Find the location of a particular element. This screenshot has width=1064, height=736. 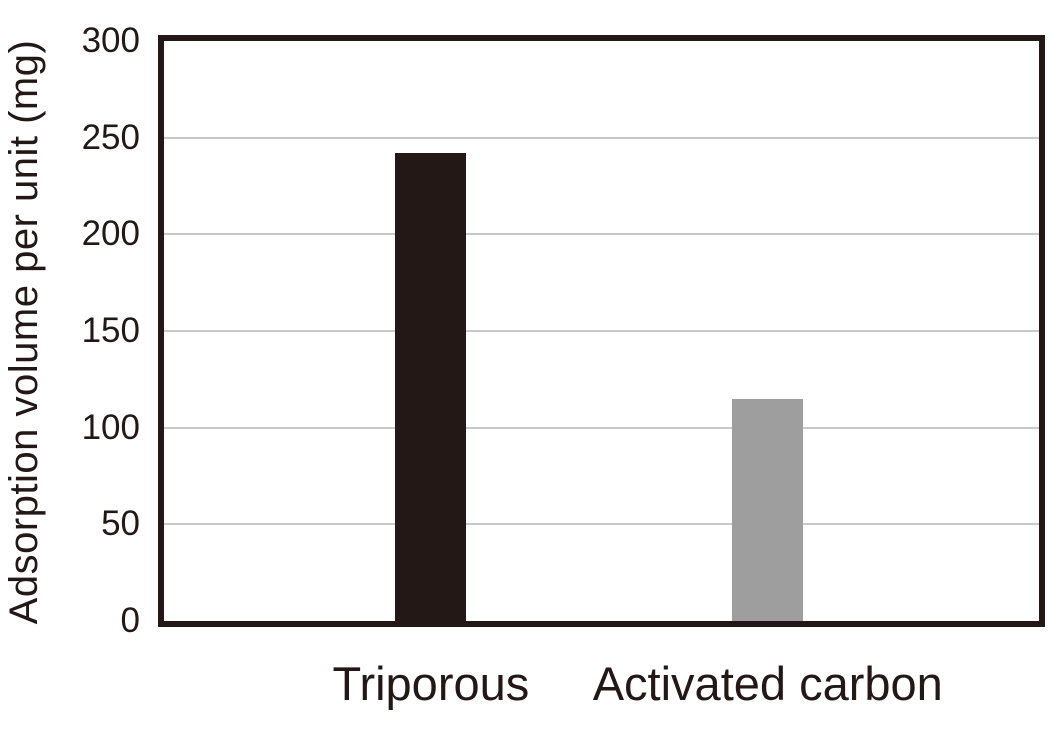

x-category-label-triporous: Triporous is located at coordinates (431, 683).